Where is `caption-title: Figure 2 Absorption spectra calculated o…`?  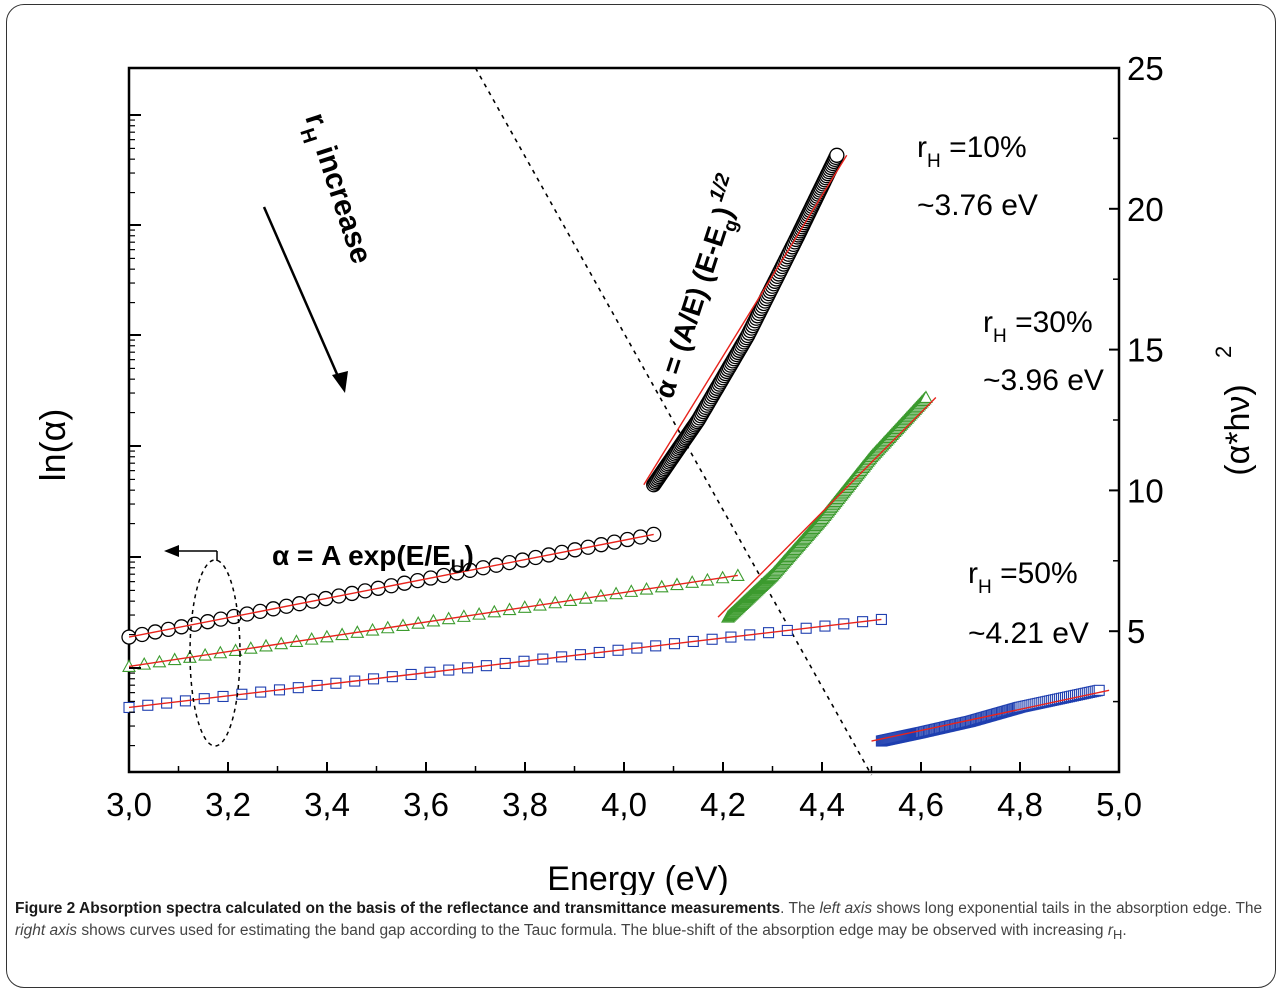
caption-title: Figure 2 Absorption spectra calculated o… is located at coordinates (398, 908).